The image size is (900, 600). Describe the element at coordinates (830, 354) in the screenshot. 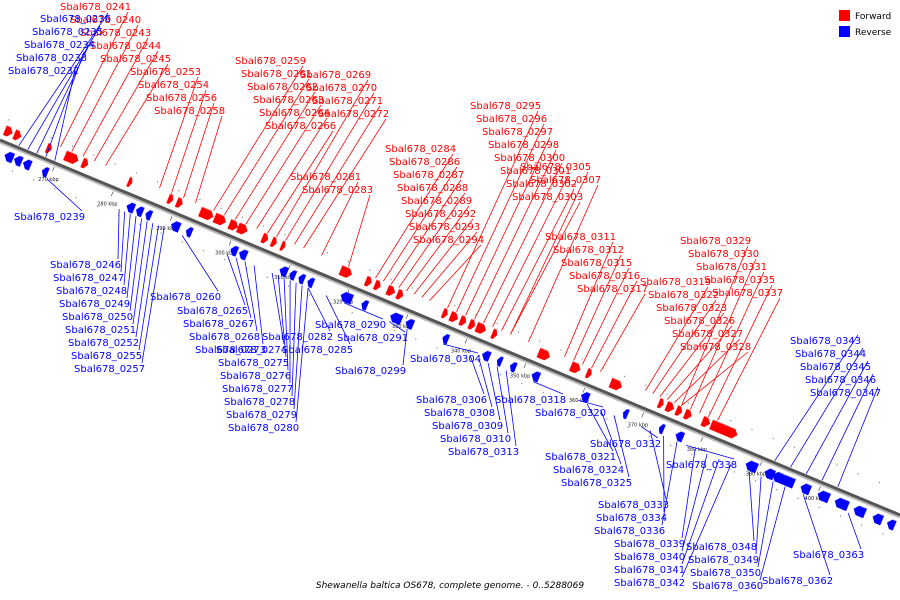

I see `reverse-gene-label: Sbal678_0344` at that location.